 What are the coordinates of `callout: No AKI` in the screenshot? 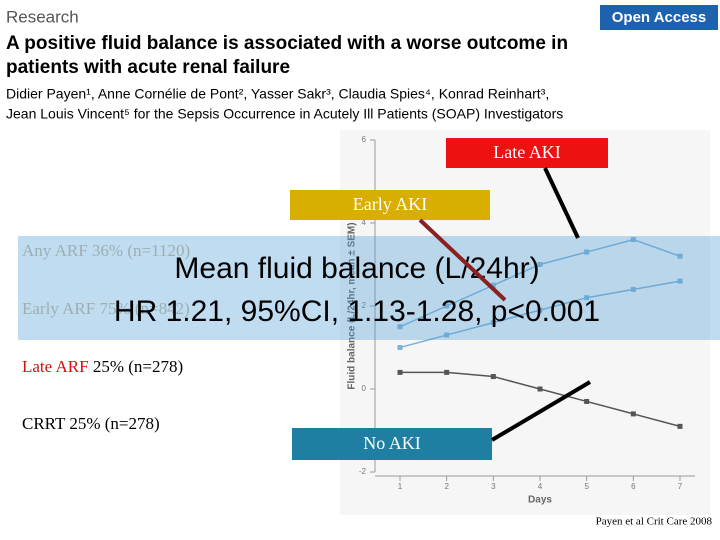 It's located at (392, 443).